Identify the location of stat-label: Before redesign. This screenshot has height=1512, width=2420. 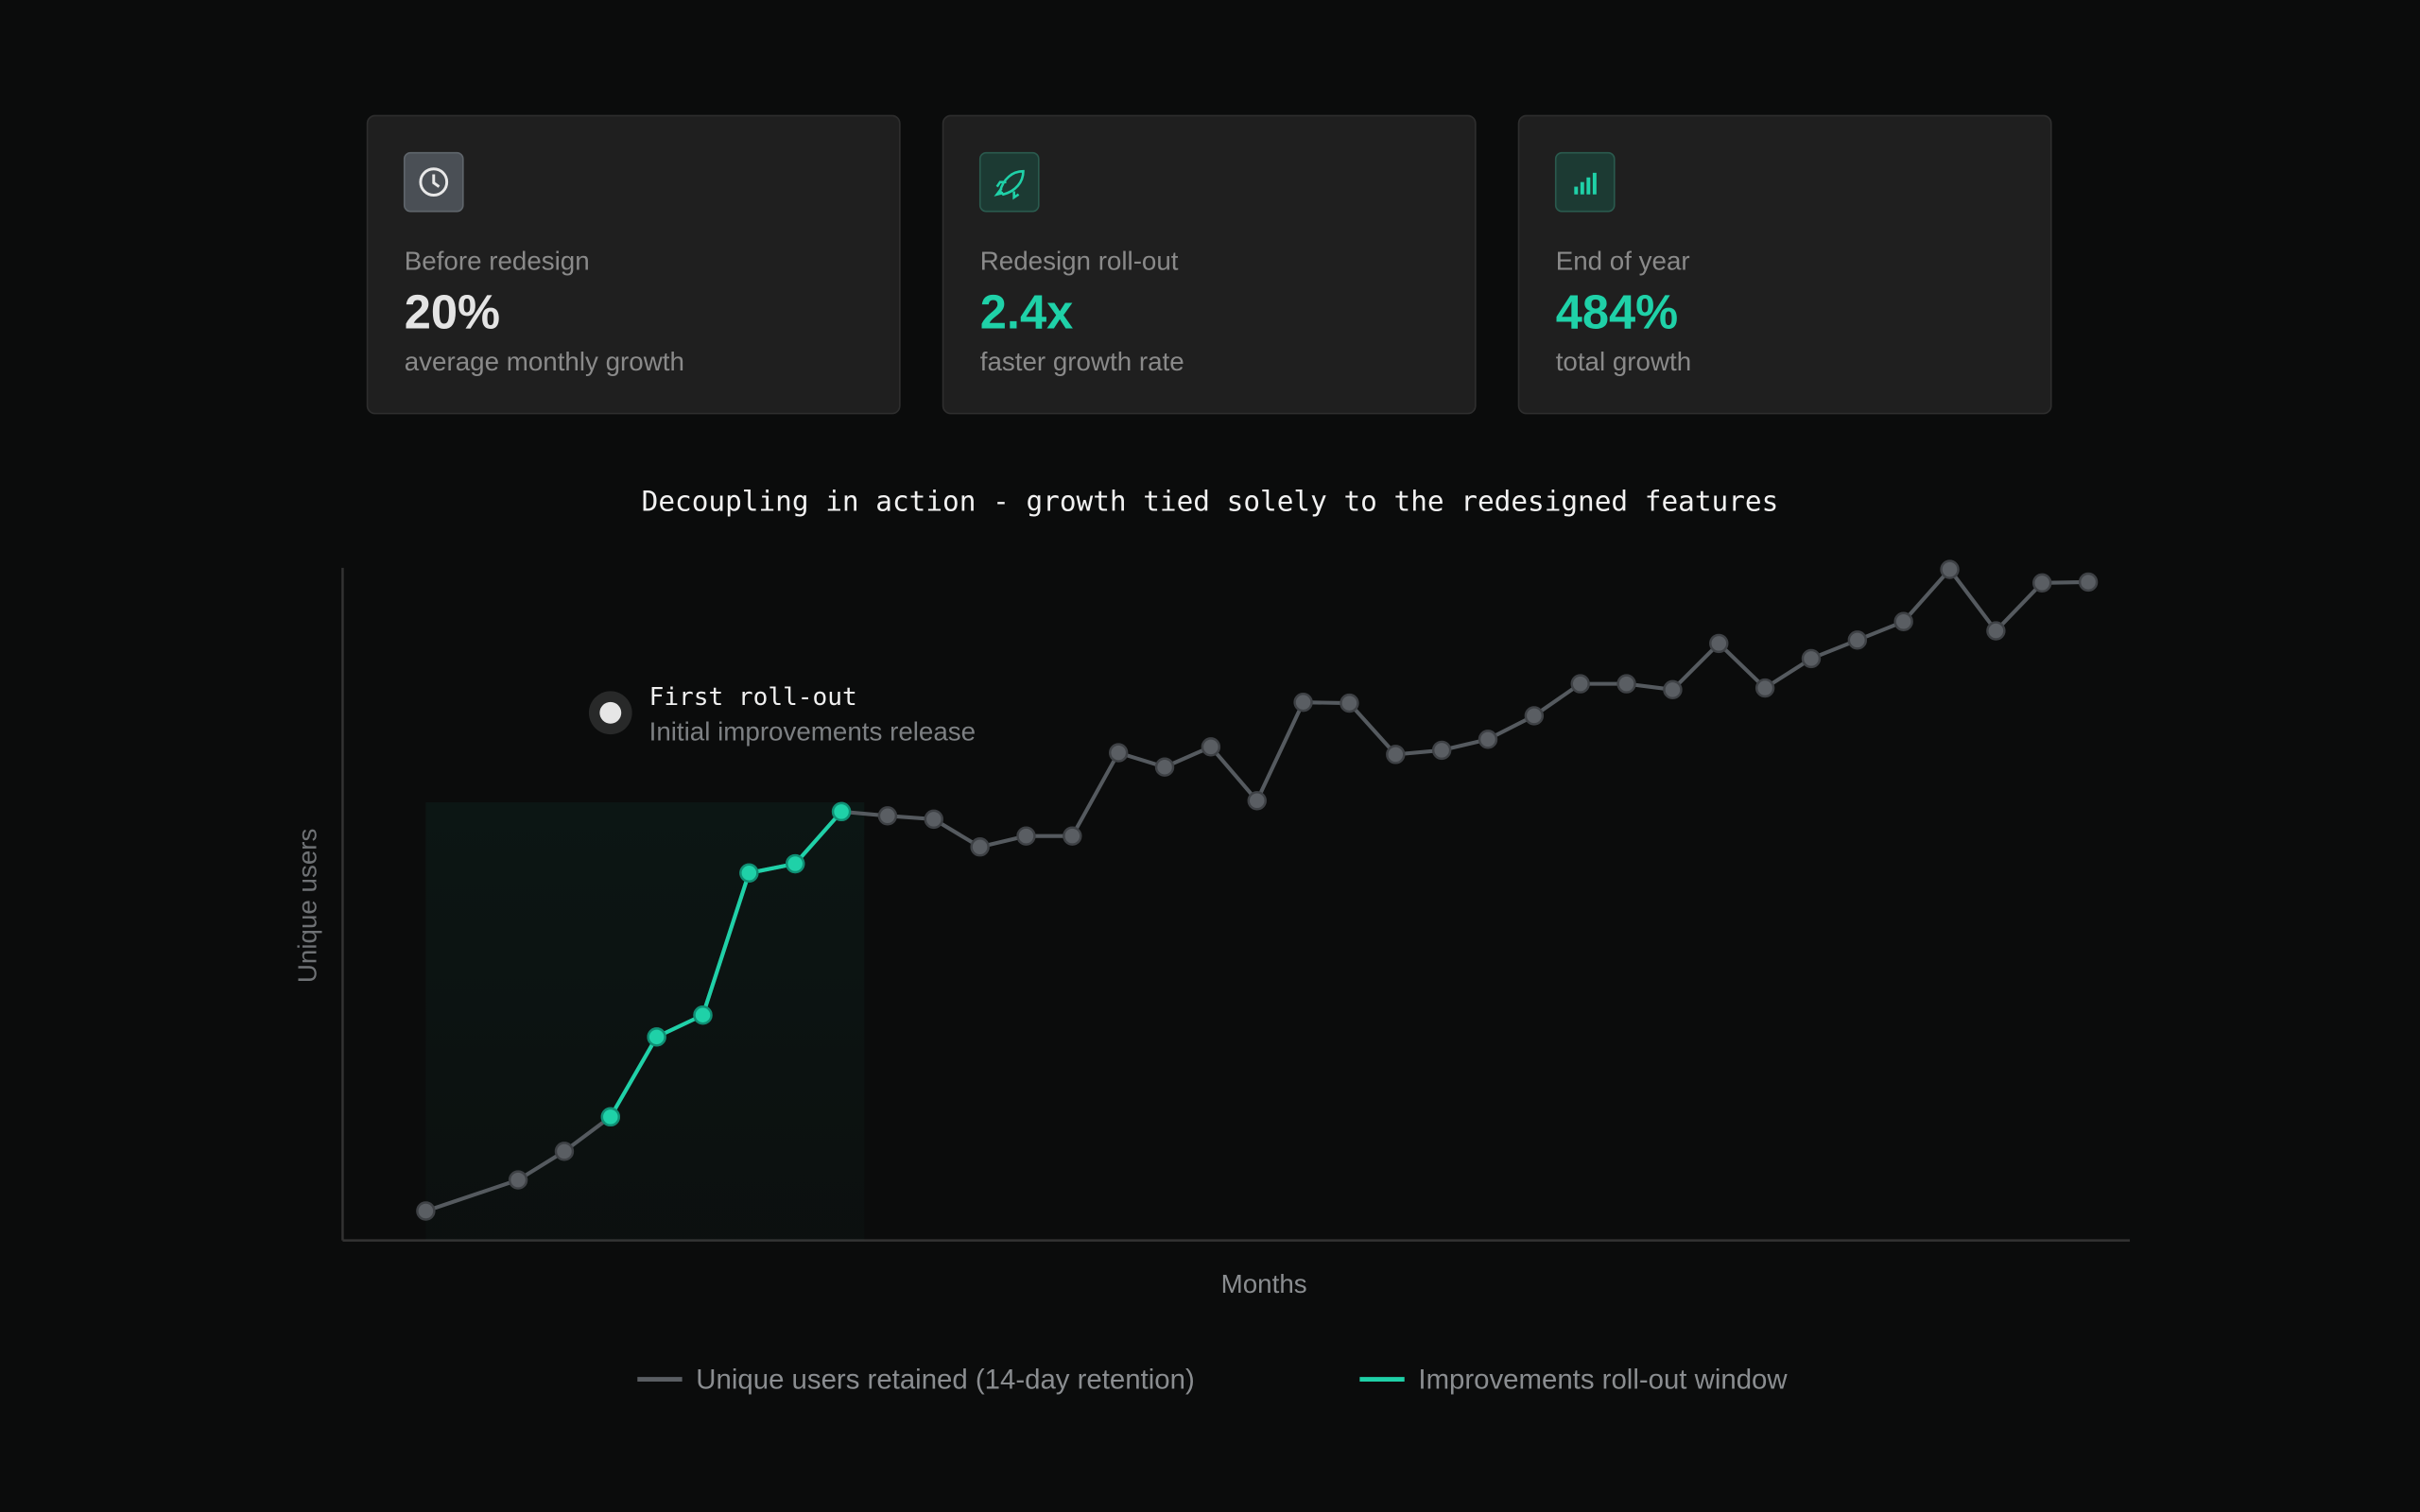
(497, 261).